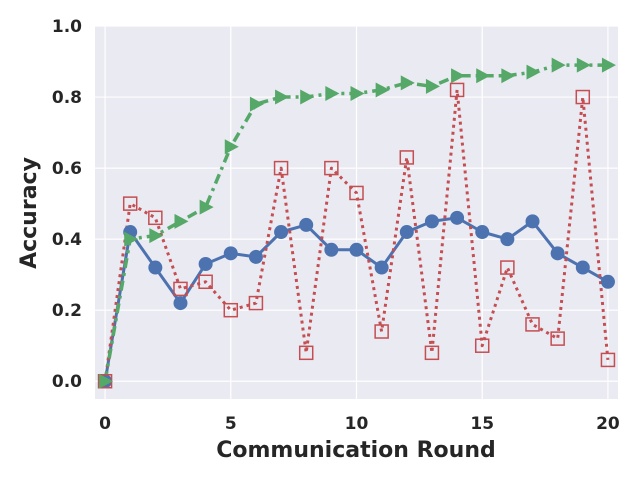 The width and height of the screenshot is (640, 480). Describe the element at coordinates (608, 424) in the screenshot. I see `x-tick-label: 20` at that location.